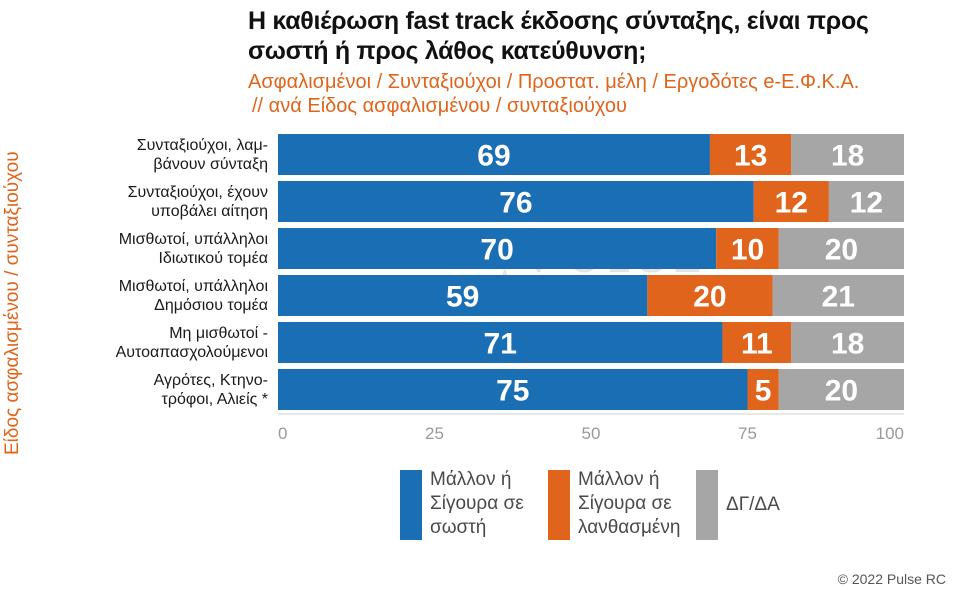 The width and height of the screenshot is (960, 603). Describe the element at coordinates (559, 505) in the screenshot. I see `legend-swatch-wrong` at that location.